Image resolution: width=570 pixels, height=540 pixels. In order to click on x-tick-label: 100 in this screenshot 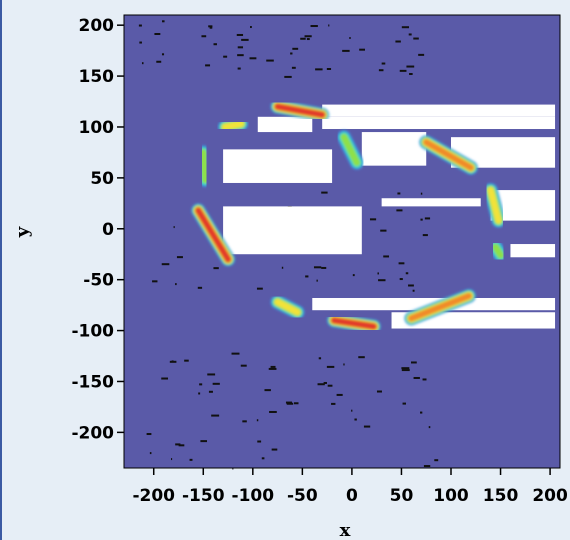, I will do `click(451, 496)`.